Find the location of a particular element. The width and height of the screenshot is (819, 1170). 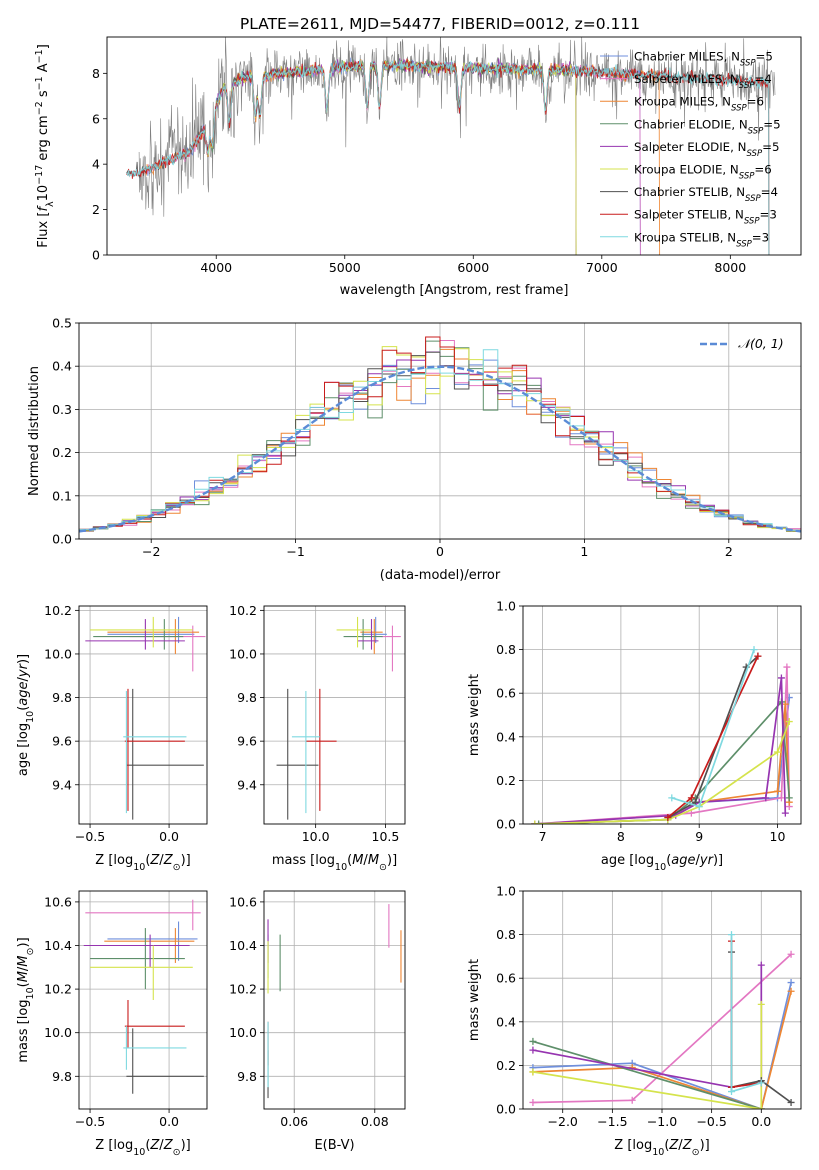

mass_weight_vs_z-xtick-label-1: −1.5 is located at coordinates (612, 1121).